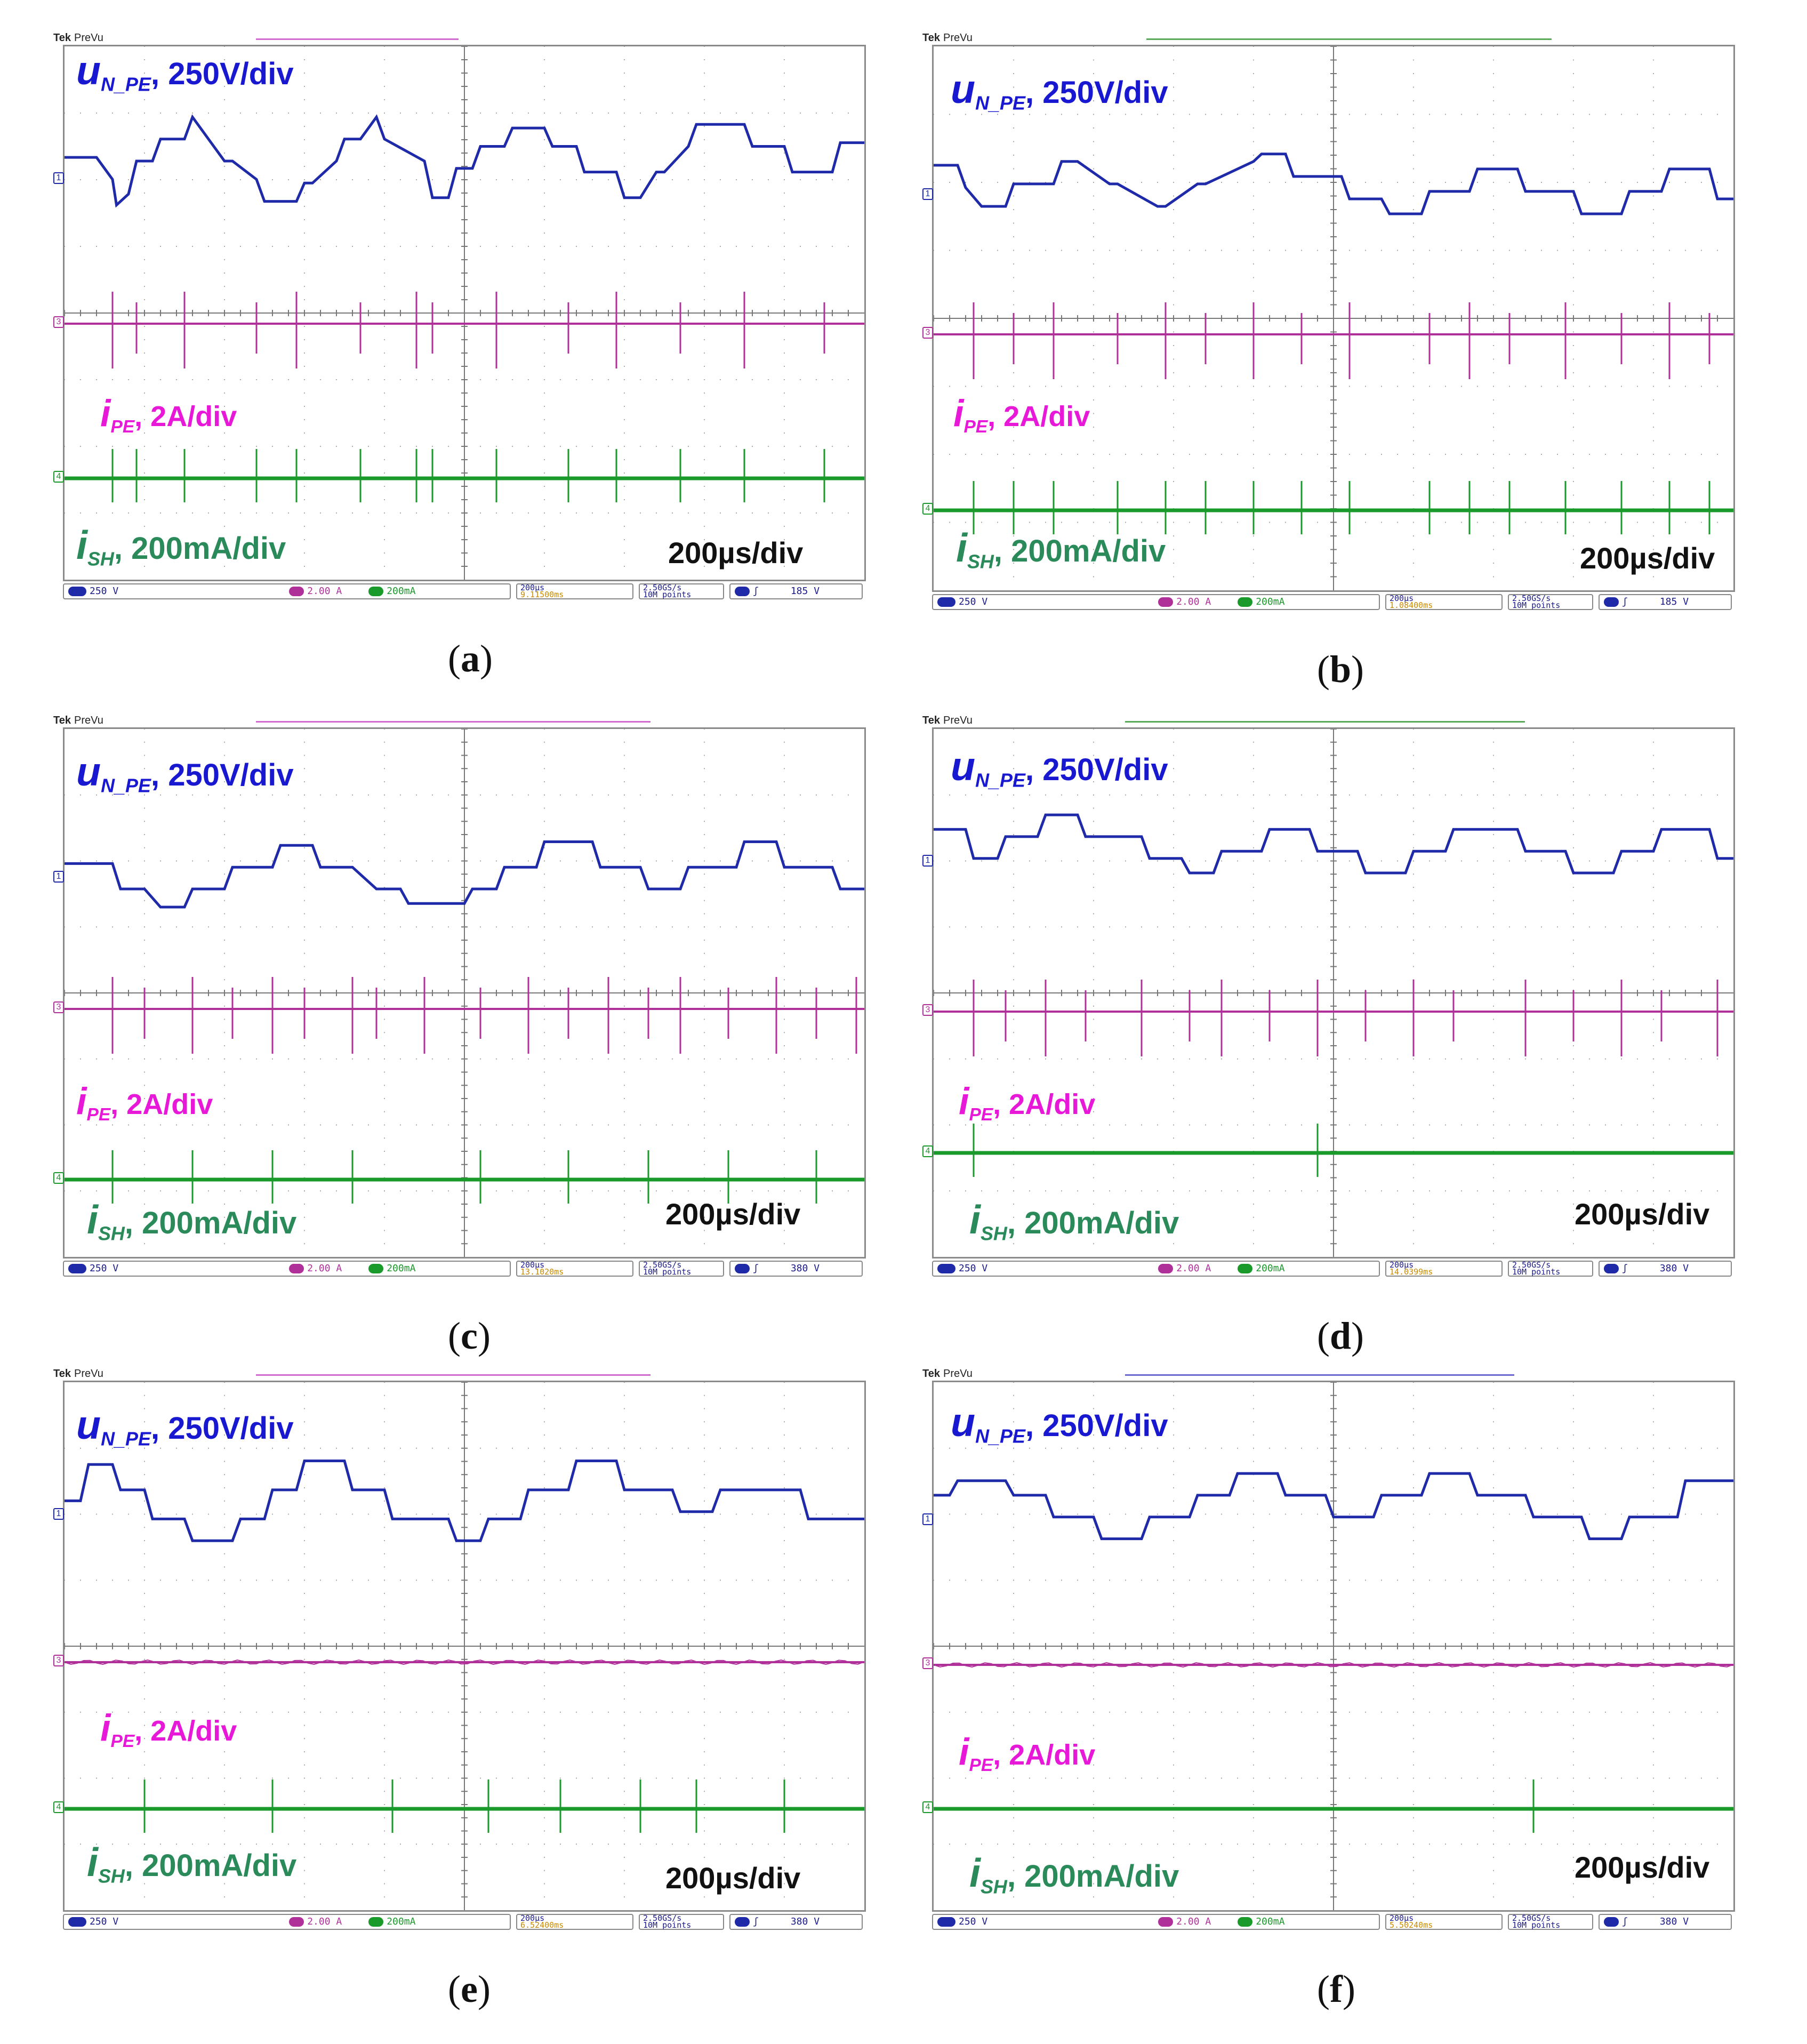 This screenshot has height=2044, width=1807. I want to click on panel-caption: (d), so click(1341, 1336).